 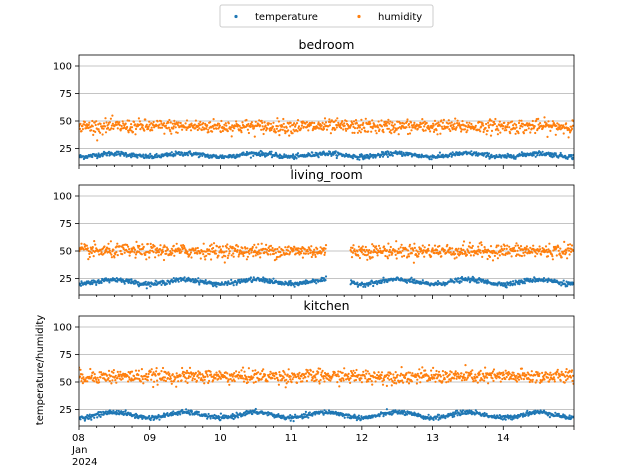 I want to click on y-tick-label: 50, so click(x=65, y=383).